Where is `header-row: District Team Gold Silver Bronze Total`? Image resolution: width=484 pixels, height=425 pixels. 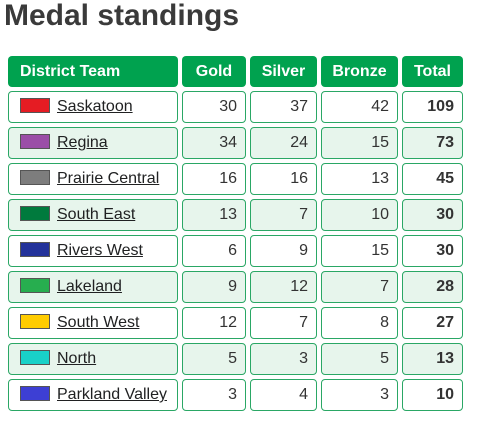 header-row: District Team Gold Silver Bronze Total is located at coordinates (235, 71).